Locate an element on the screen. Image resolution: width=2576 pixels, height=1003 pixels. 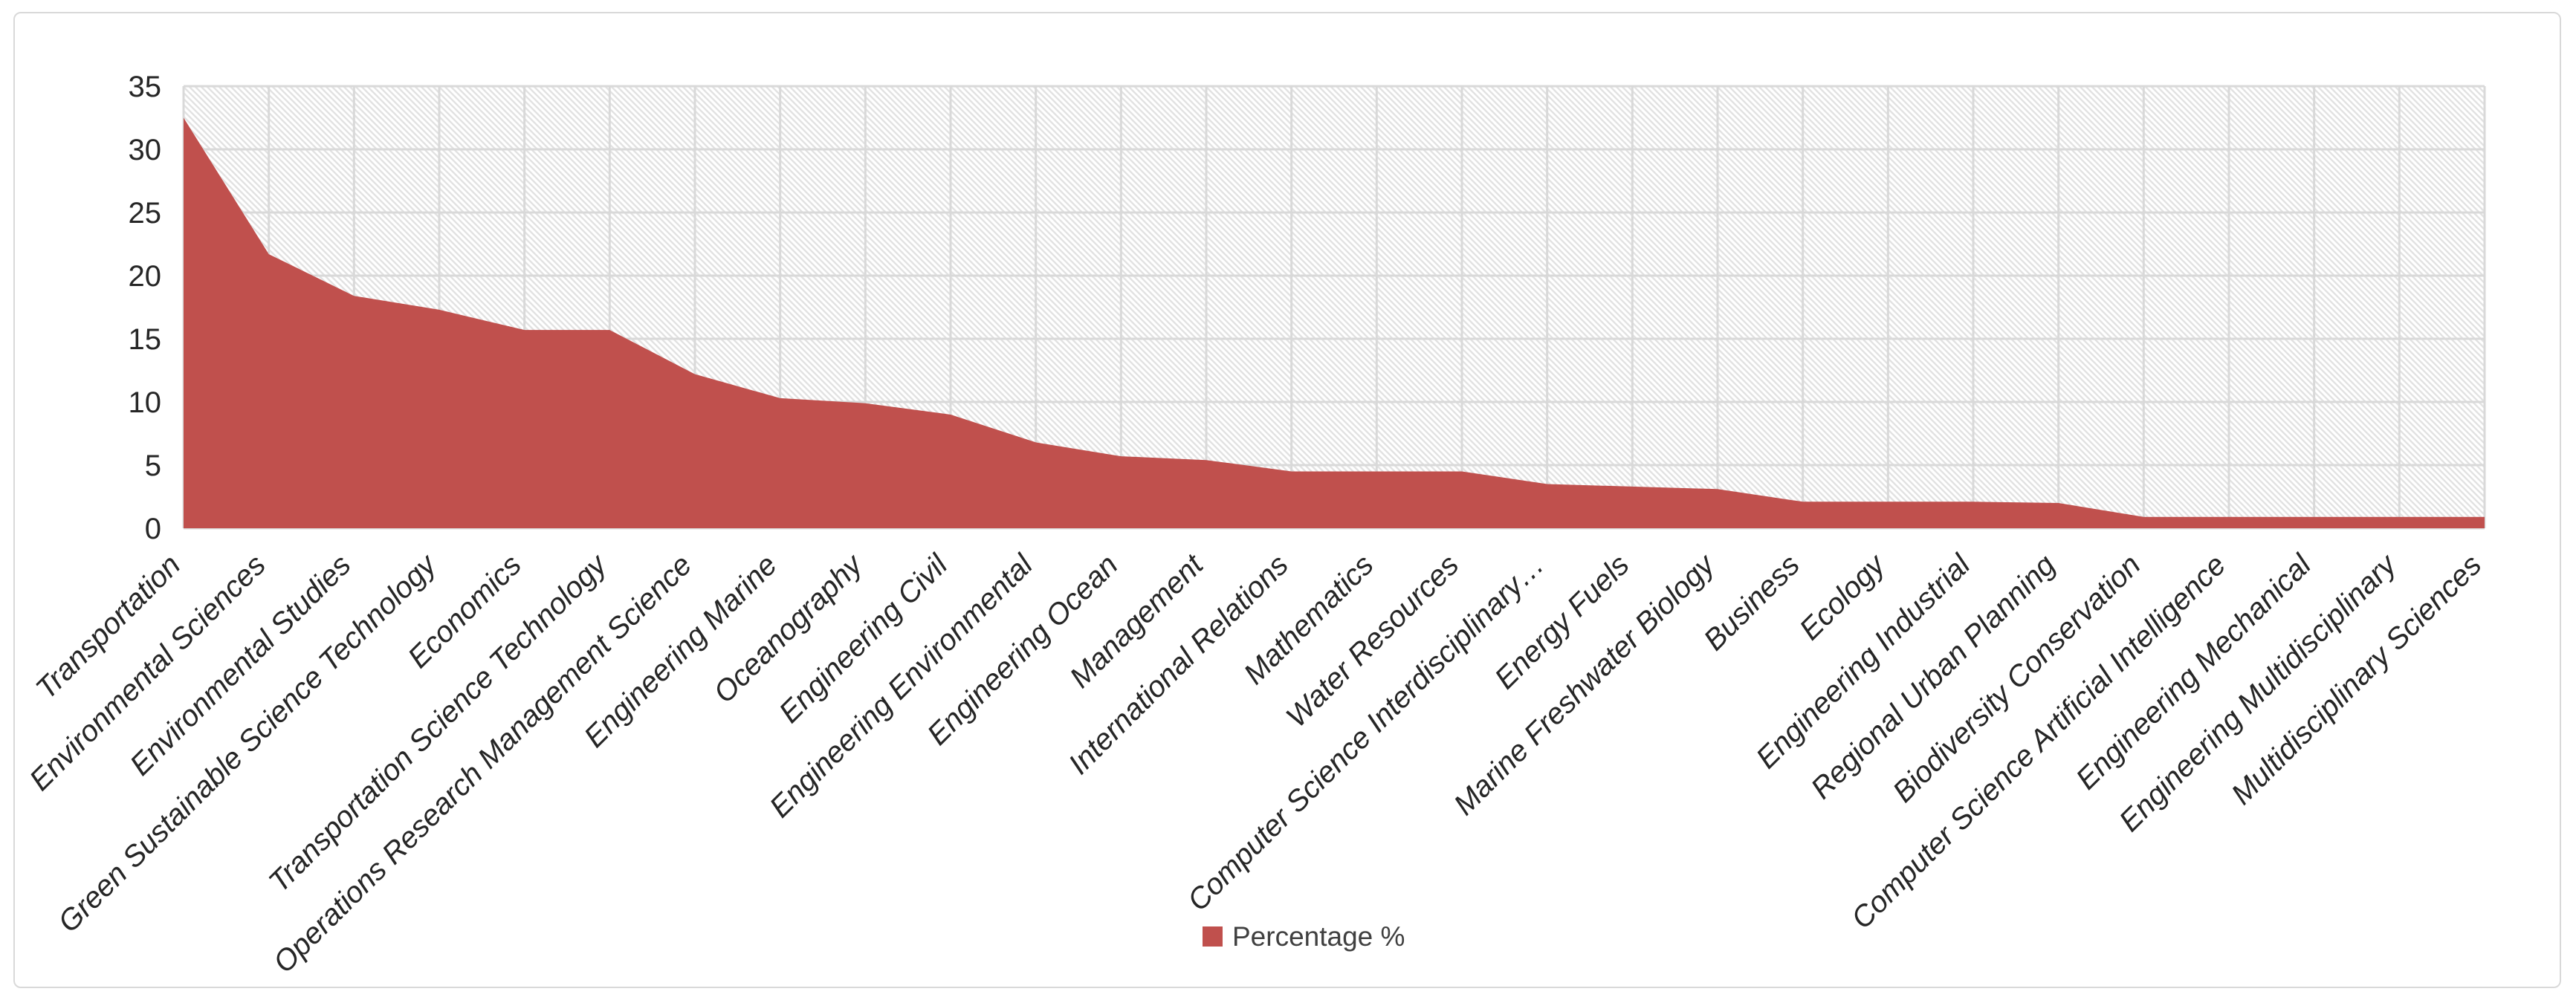
y-axis-label: 0 is located at coordinates (153, 529).